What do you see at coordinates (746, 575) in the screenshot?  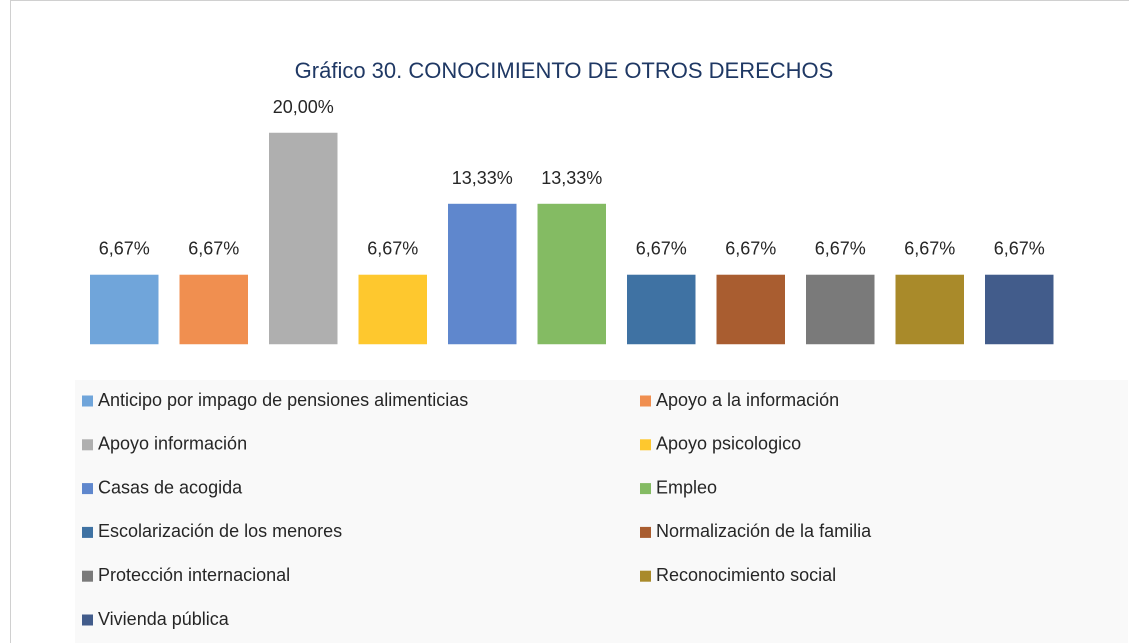 I see `legend-label: Reconocimiento social` at bounding box center [746, 575].